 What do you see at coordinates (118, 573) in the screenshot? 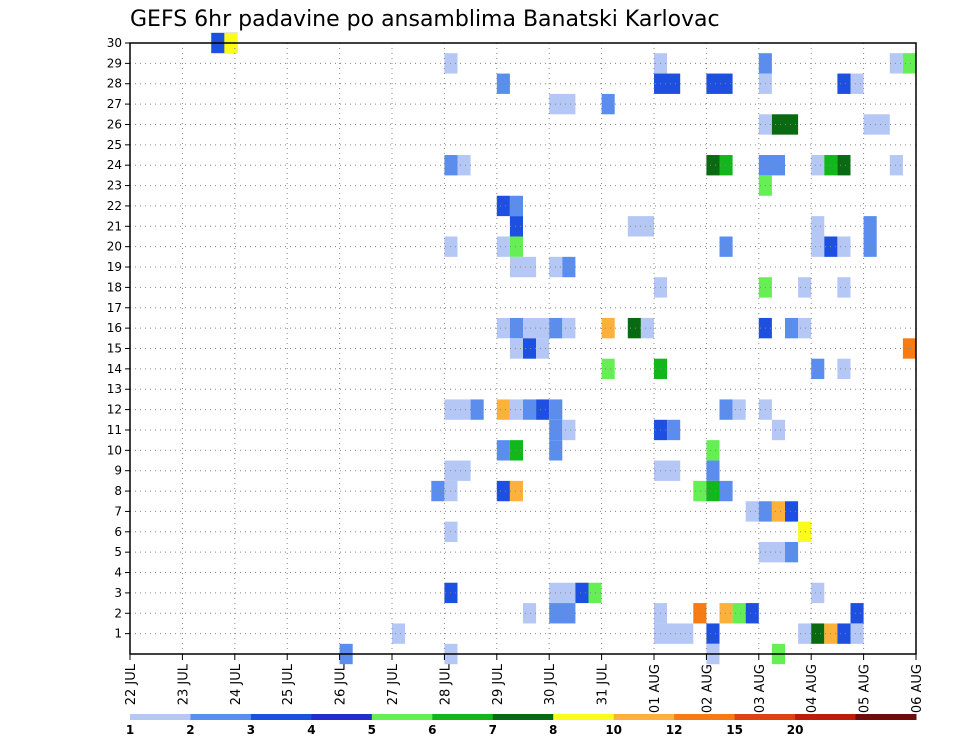
I see `y-tick-label-4: 4` at bounding box center [118, 573].